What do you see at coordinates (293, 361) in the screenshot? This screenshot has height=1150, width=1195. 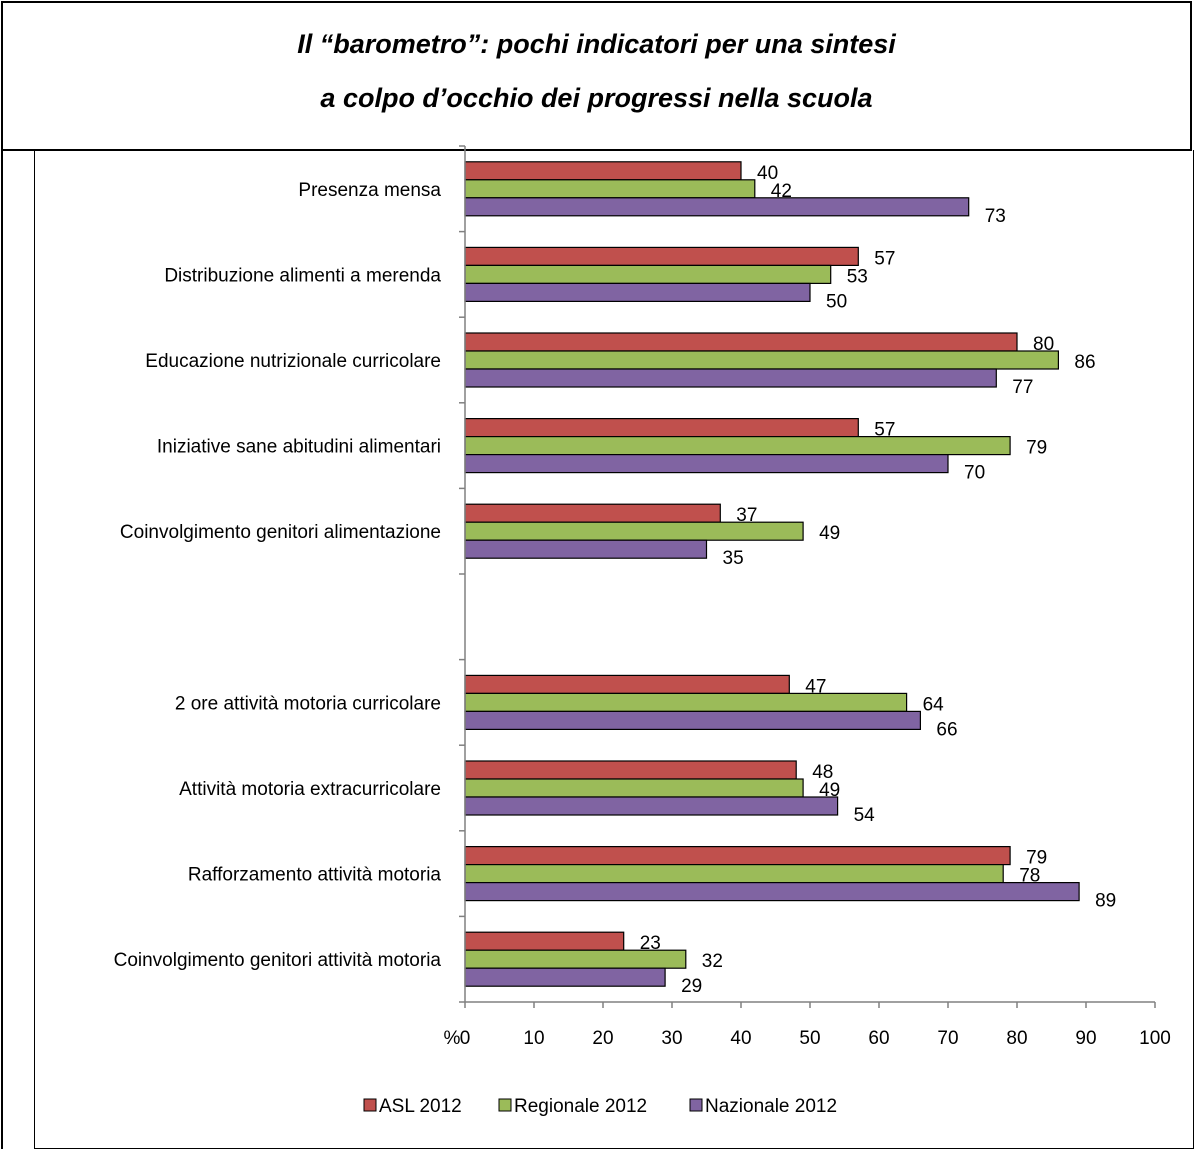 I see `category-label: Educazione nutrizionale curricolare` at bounding box center [293, 361].